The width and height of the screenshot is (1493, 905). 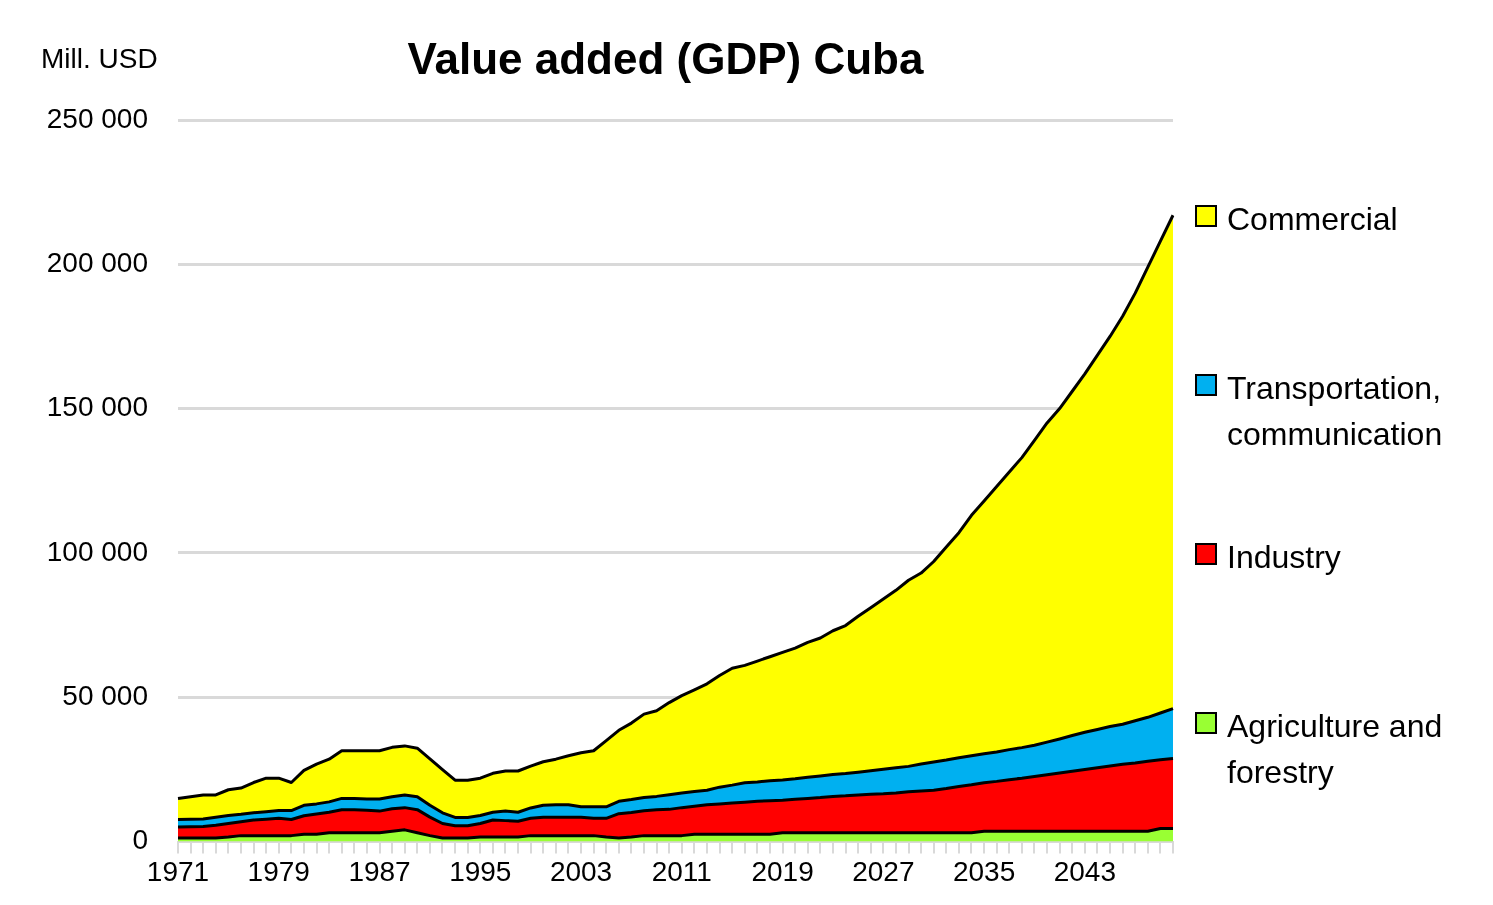 What do you see at coordinates (480, 871) in the screenshot?
I see `x-tick-label: 1995` at bounding box center [480, 871].